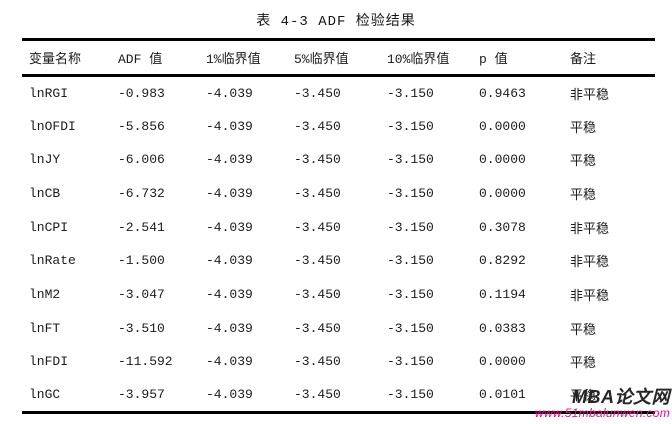 The width and height of the screenshot is (672, 424). I want to click on cell-p: 0.1194, so click(502, 294).